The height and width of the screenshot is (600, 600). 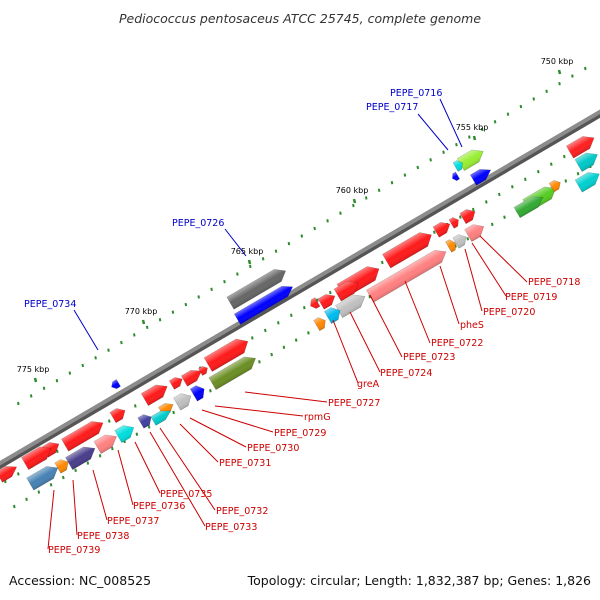 What do you see at coordinates (457, 343) in the screenshot?
I see `gene-label-lower: PEPE_0722` at bounding box center [457, 343].